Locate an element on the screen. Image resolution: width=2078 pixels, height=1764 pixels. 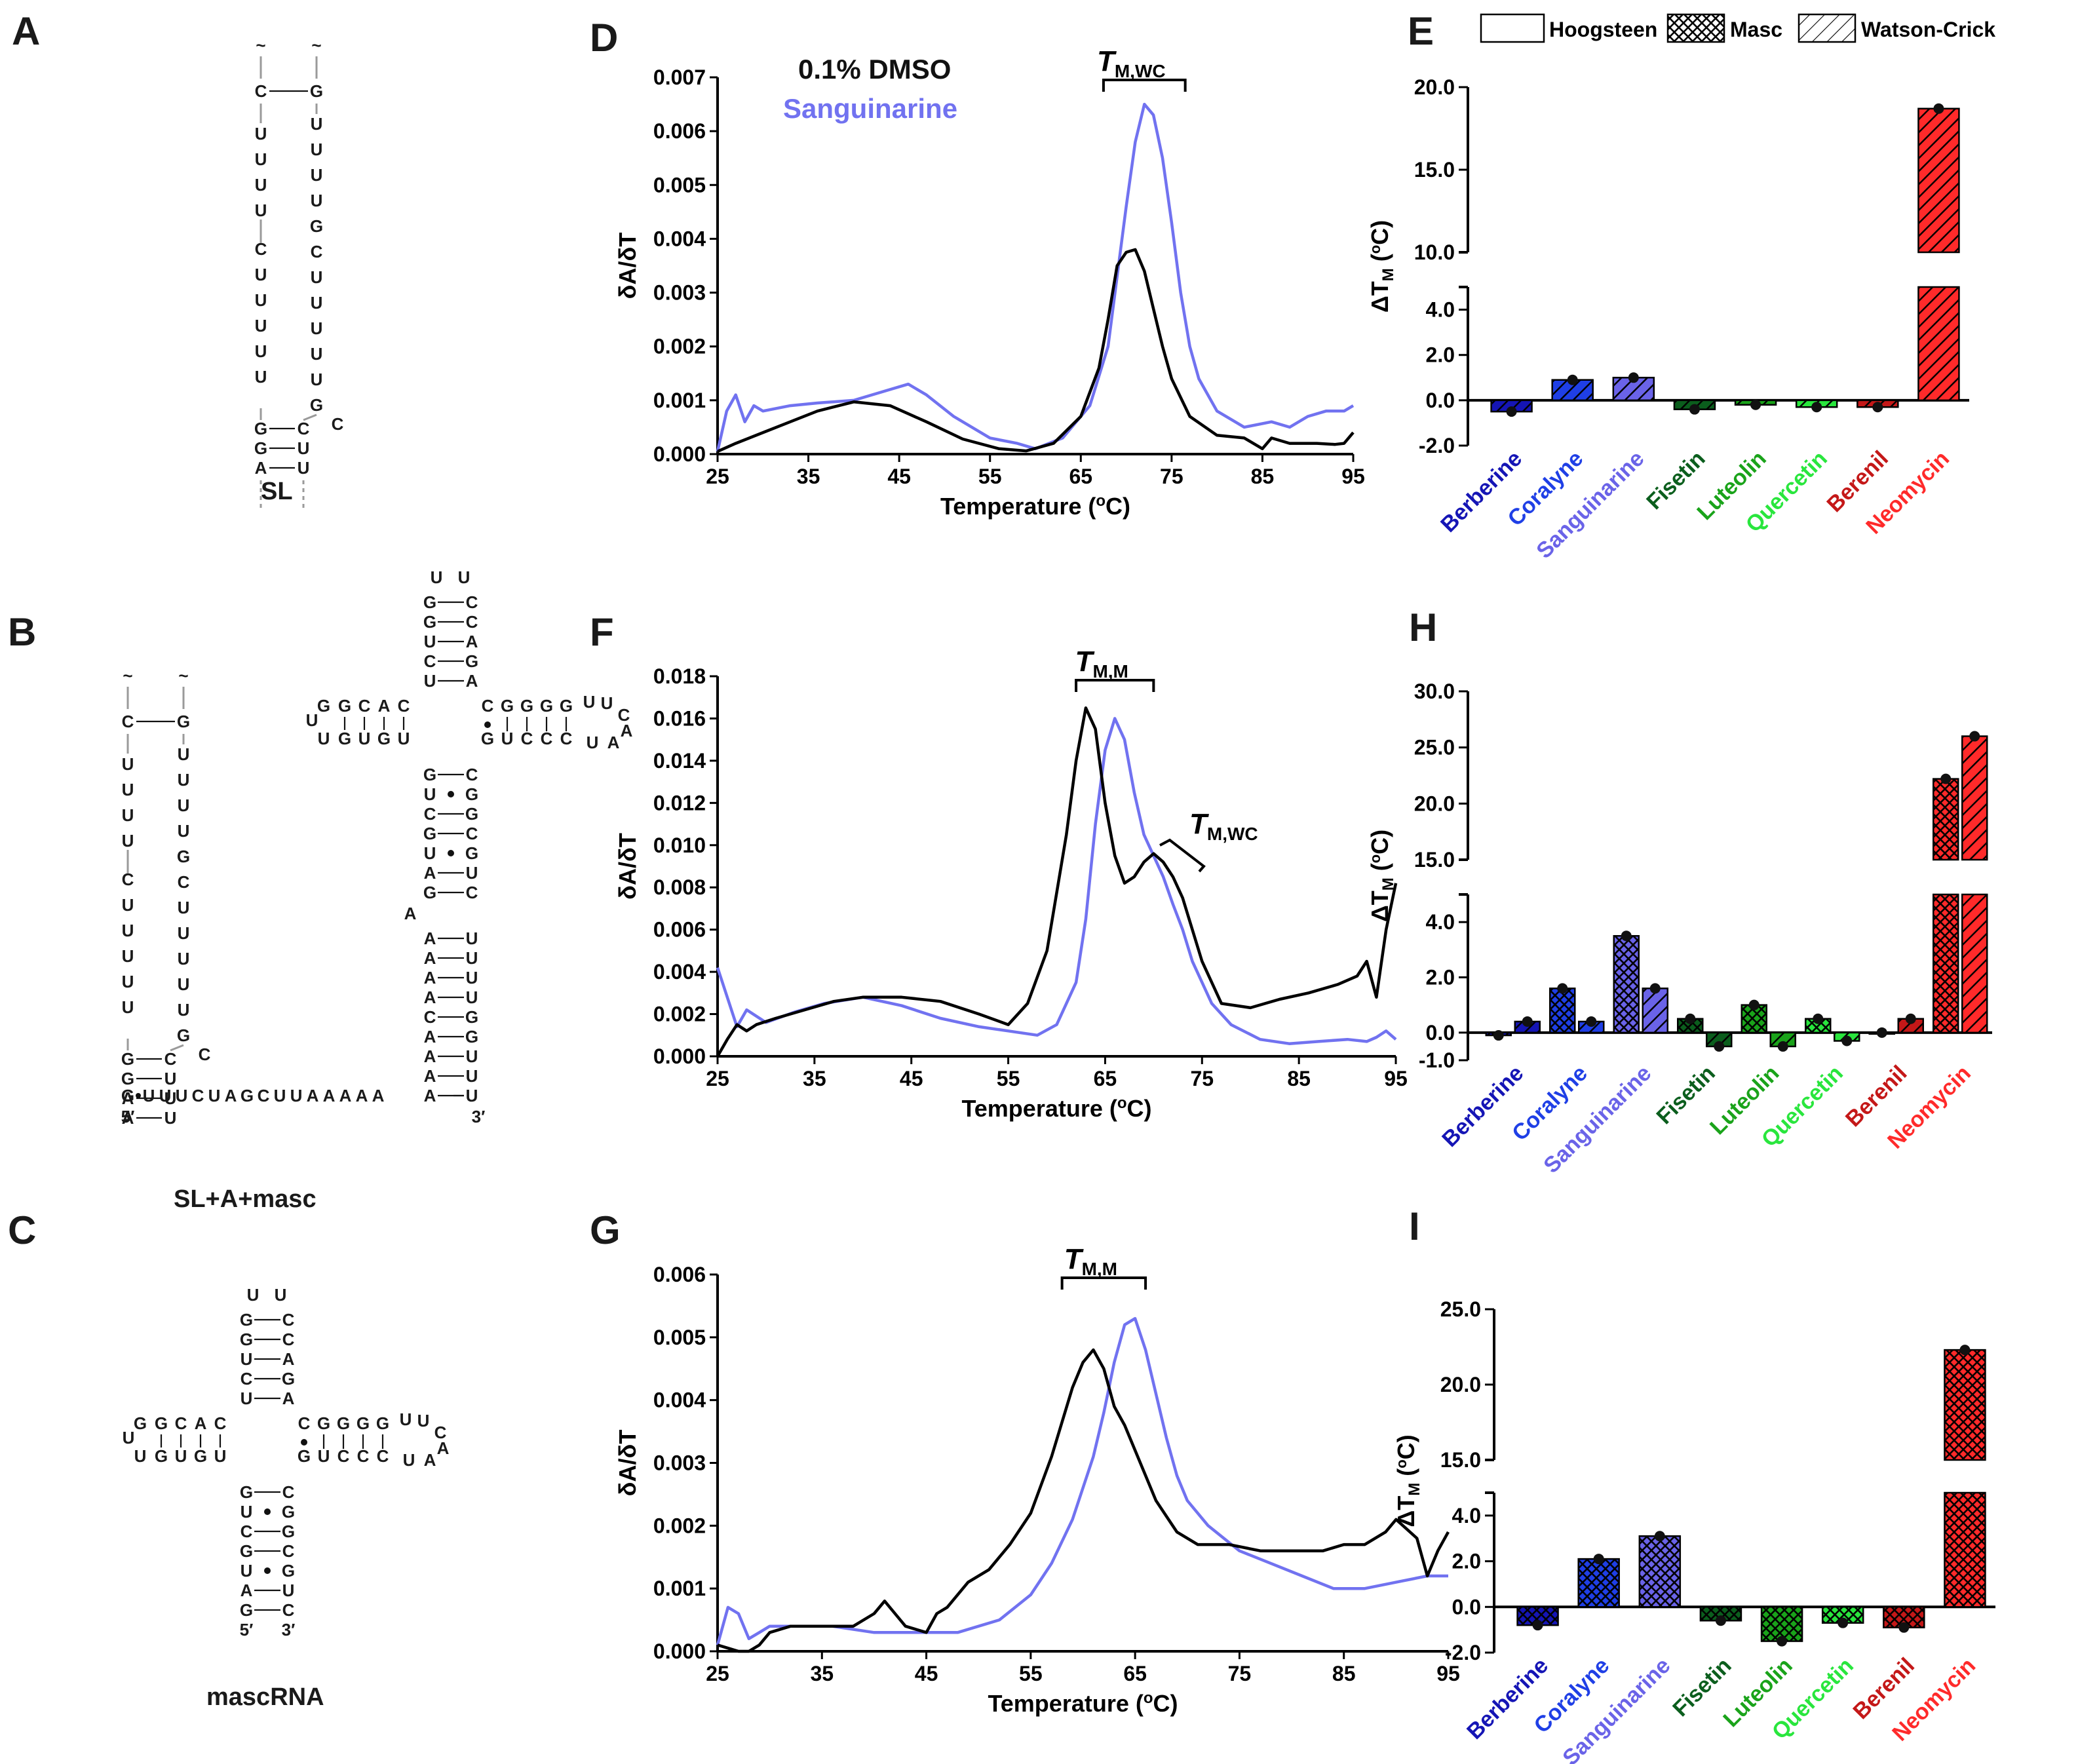
bar-upper-segment-hatch is located at coordinates (1946, 819).